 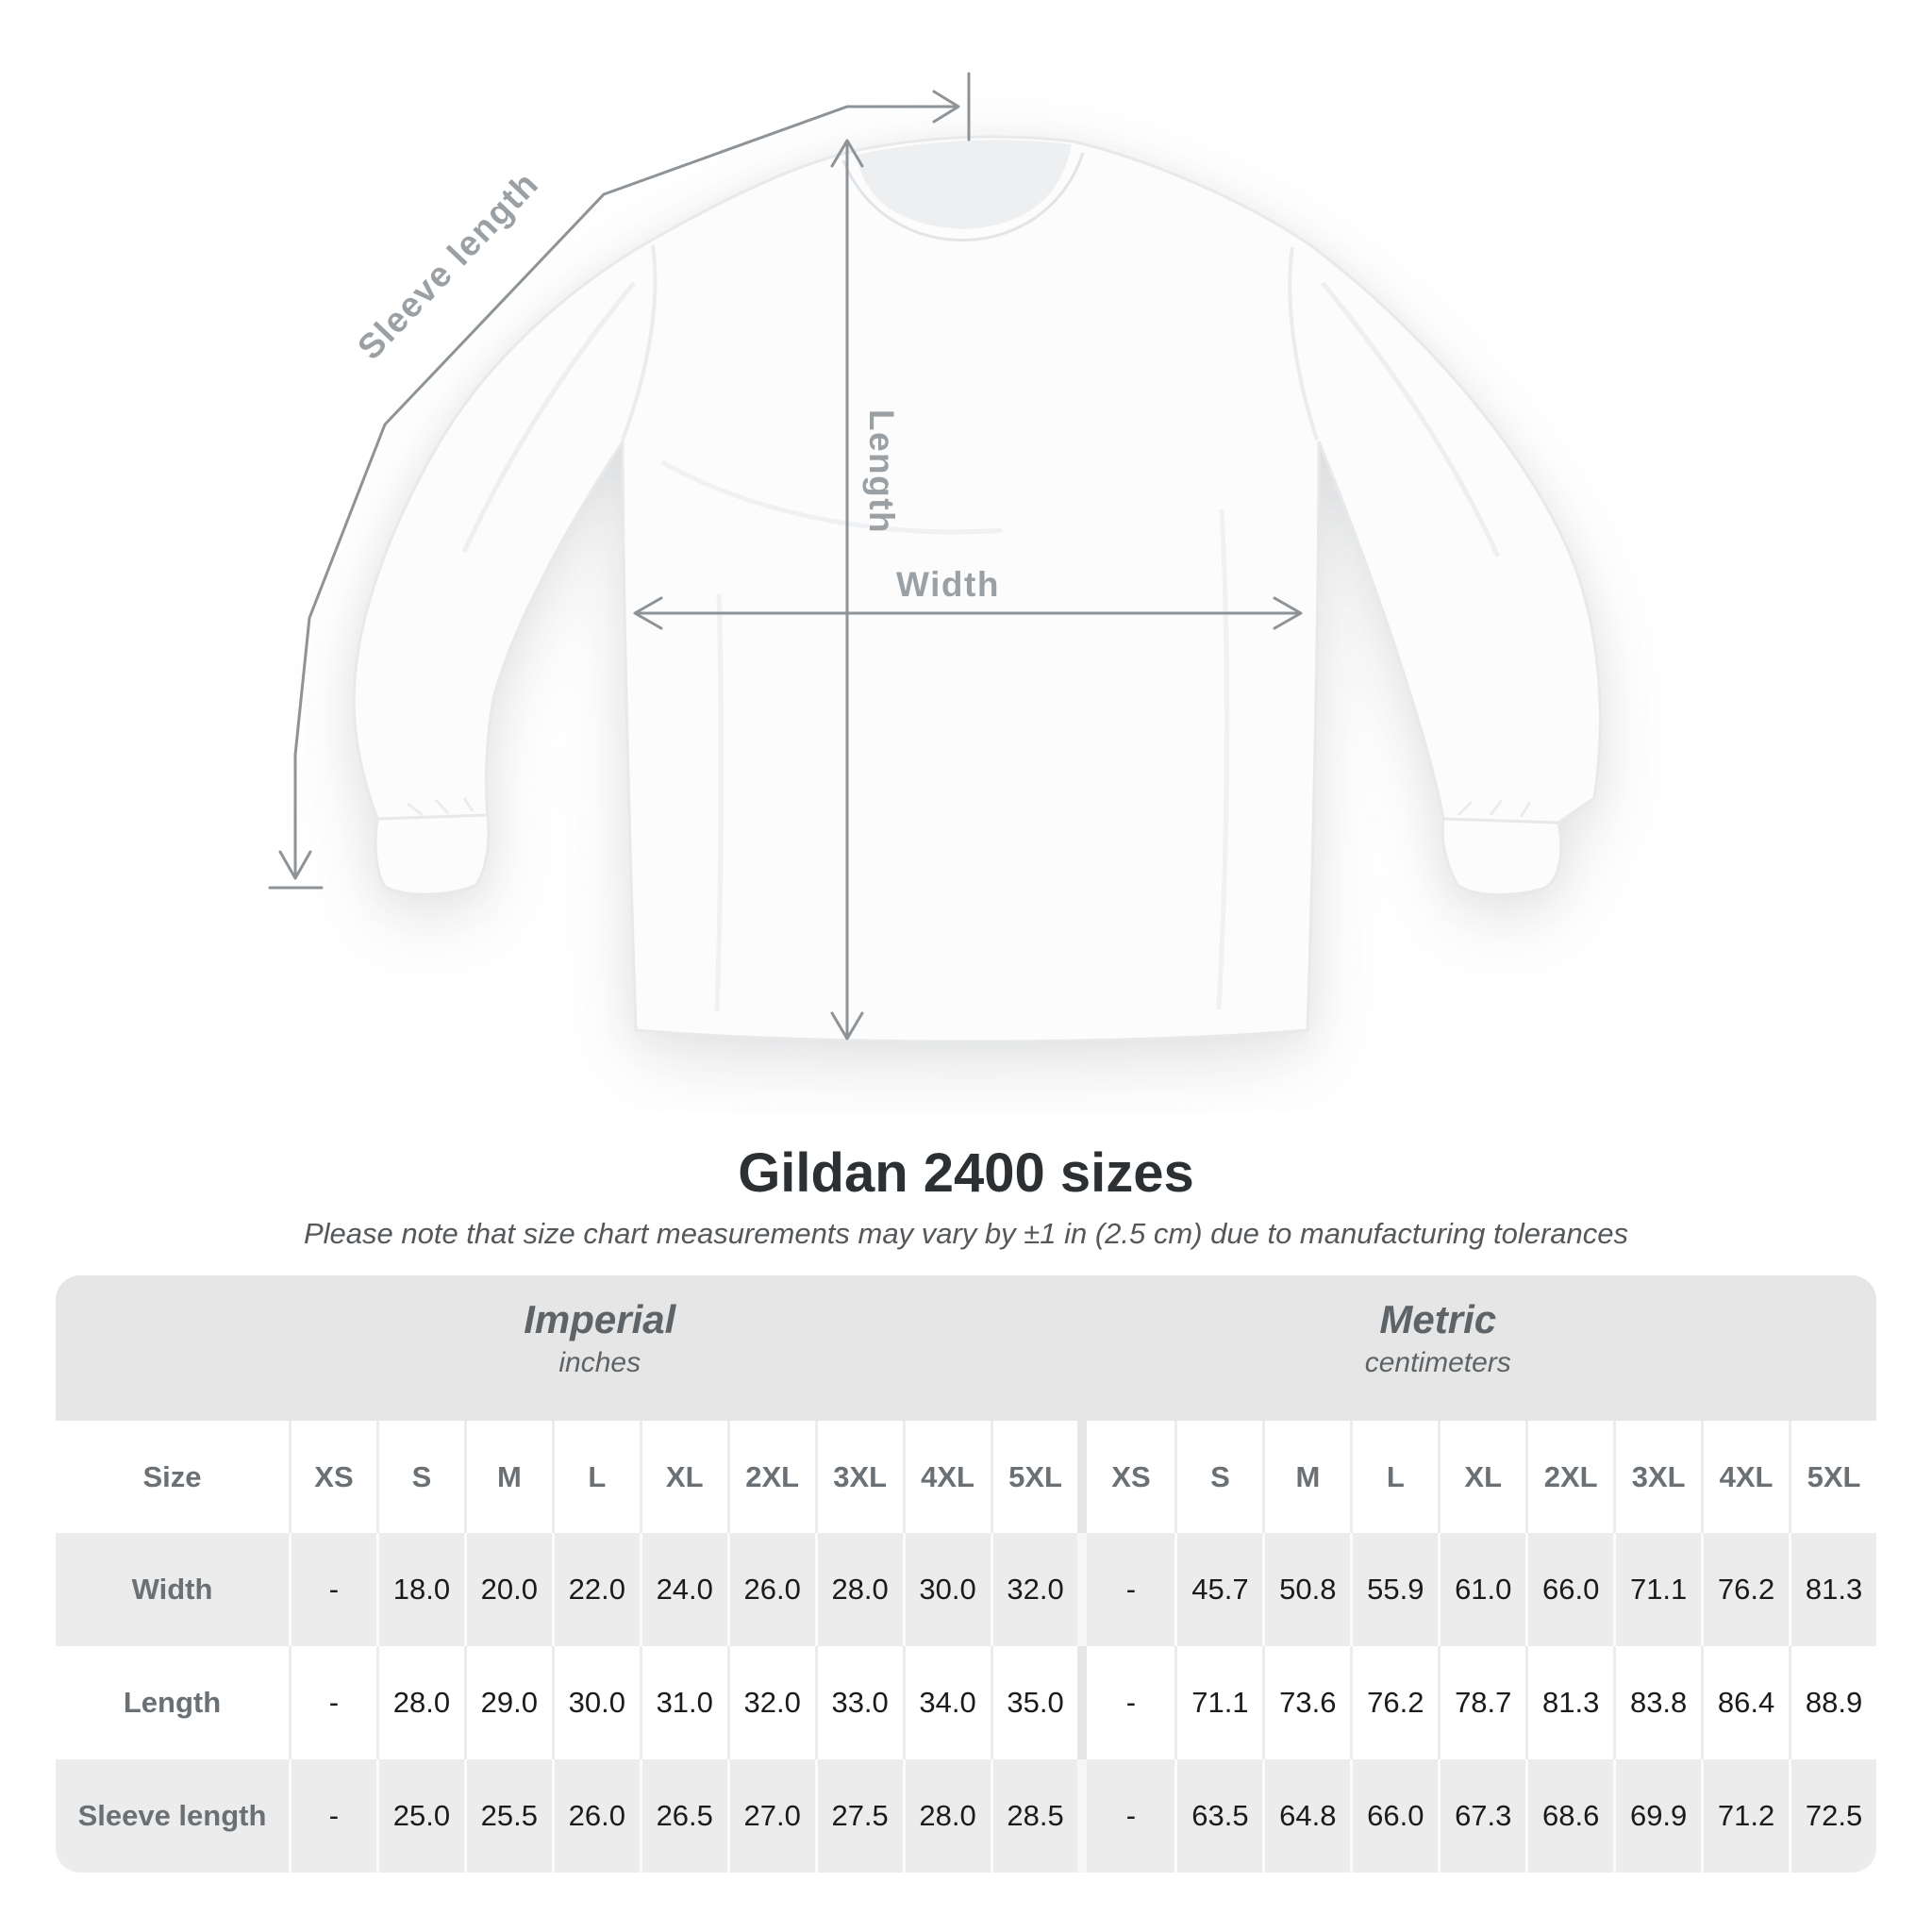 I want to click on metric-label: Metric, so click(x=1438, y=1319).